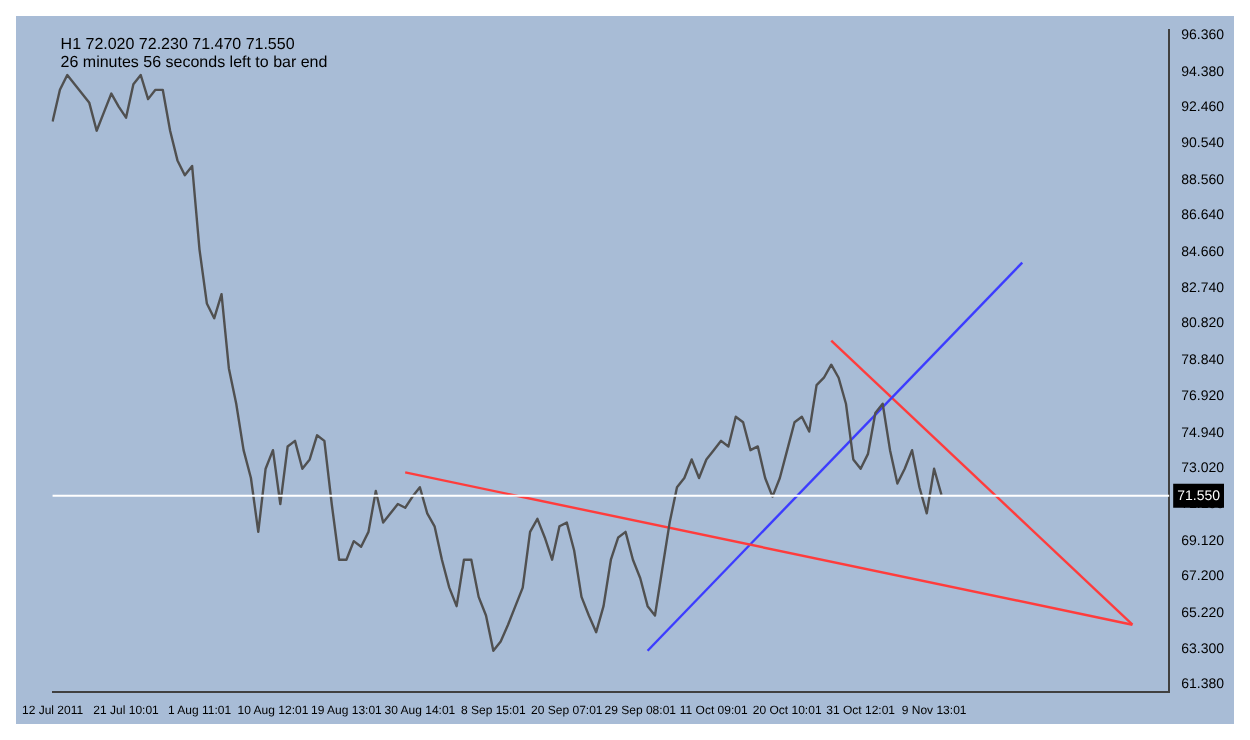 Image resolution: width=1250 pixels, height=740 pixels. What do you see at coordinates (178, 43) in the screenshot?
I see `chart-title: H1 72.020 72.230 71.470 71.550` at bounding box center [178, 43].